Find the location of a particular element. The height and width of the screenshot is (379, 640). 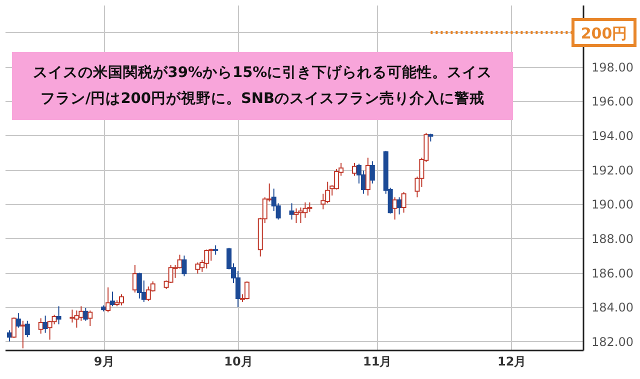

y-tick-label: 182.00 is located at coordinates (613, 341).